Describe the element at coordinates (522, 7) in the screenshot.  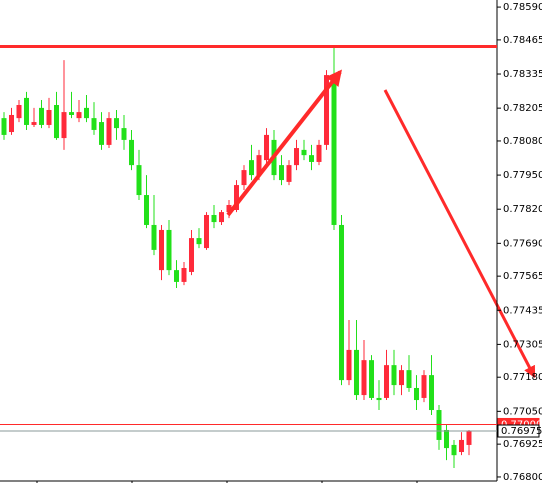
I see `y-tick-label: 0.78590` at that location.